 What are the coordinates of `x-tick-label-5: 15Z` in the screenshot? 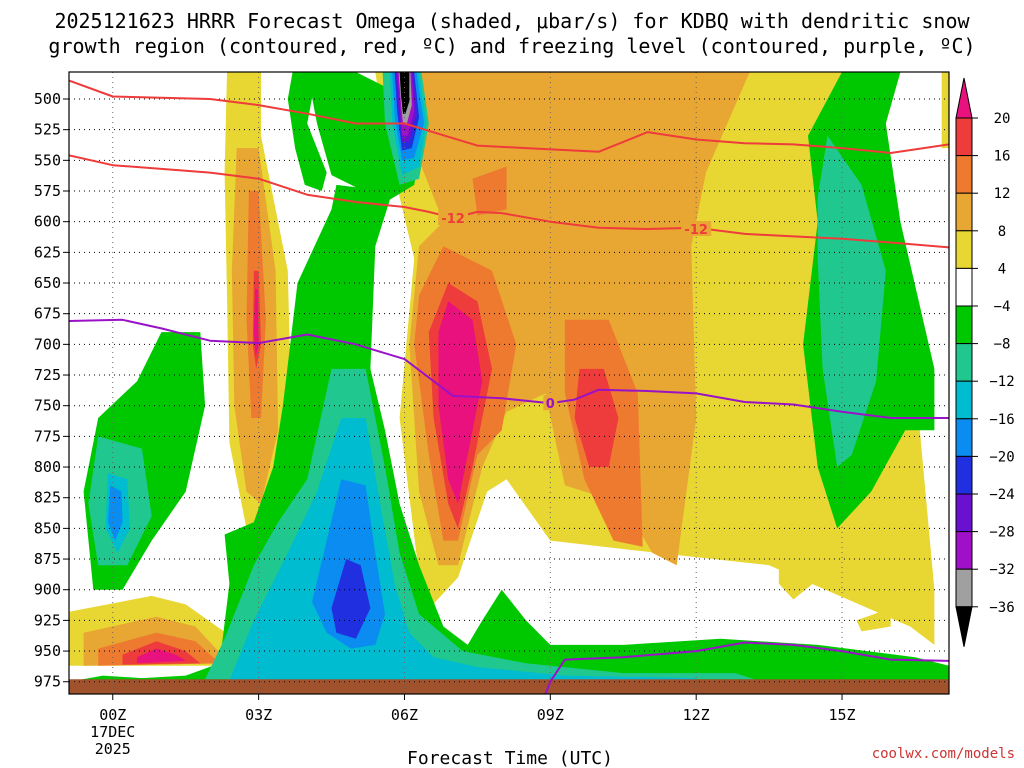 It's located at (841, 715).